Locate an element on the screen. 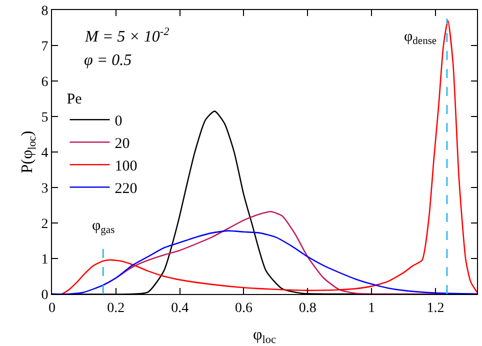  y-tick-label: 1 is located at coordinates (44, 260).